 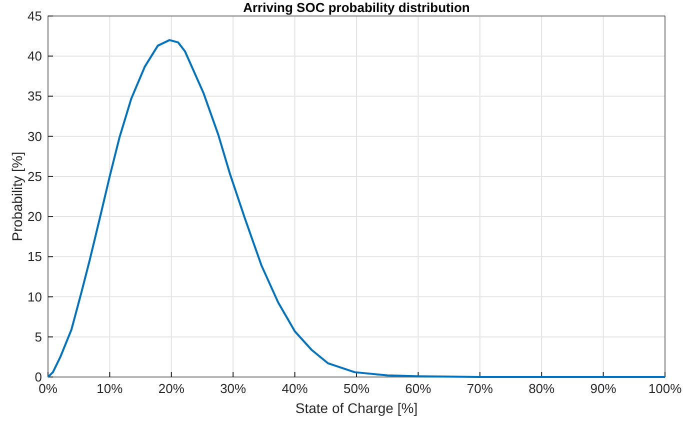 What do you see at coordinates (233, 388) in the screenshot?
I see `x-tick-label: 30%` at bounding box center [233, 388].